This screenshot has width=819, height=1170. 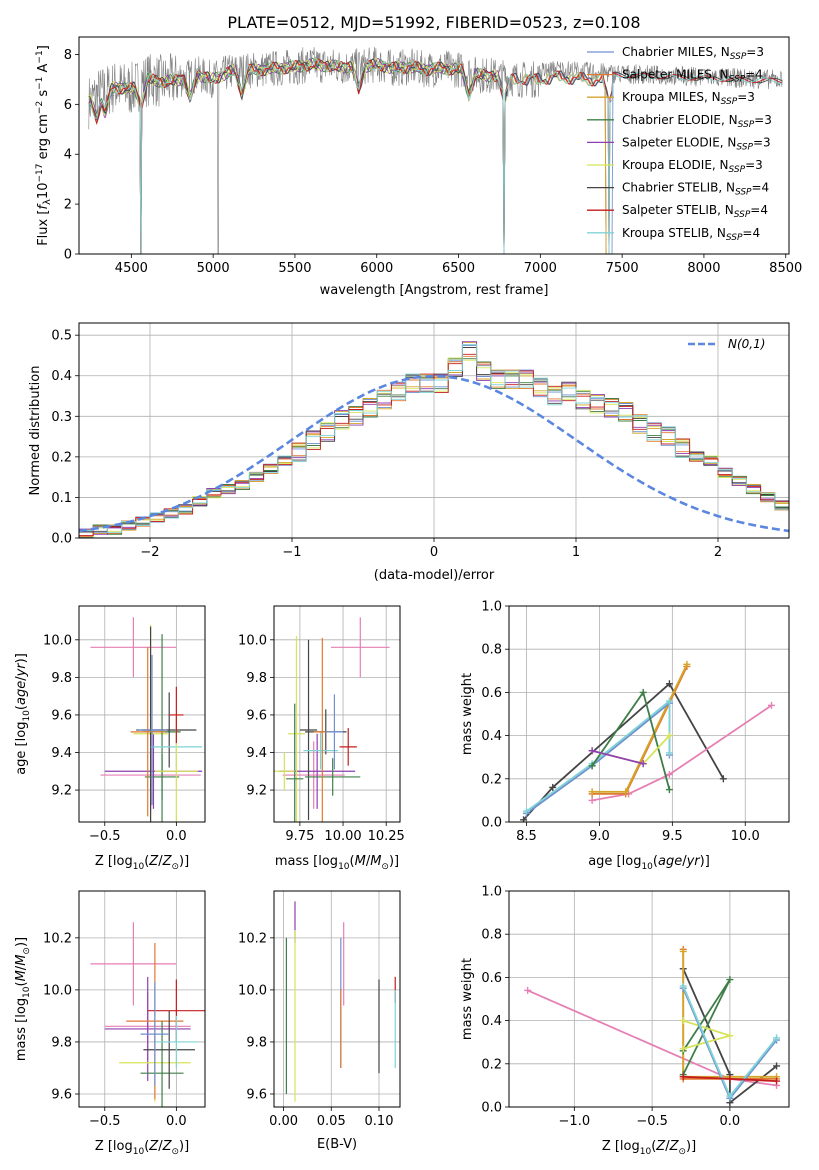 I want to click on legend-entry: Salpeter STELIB, NSSP=4, so click(x=695, y=211).